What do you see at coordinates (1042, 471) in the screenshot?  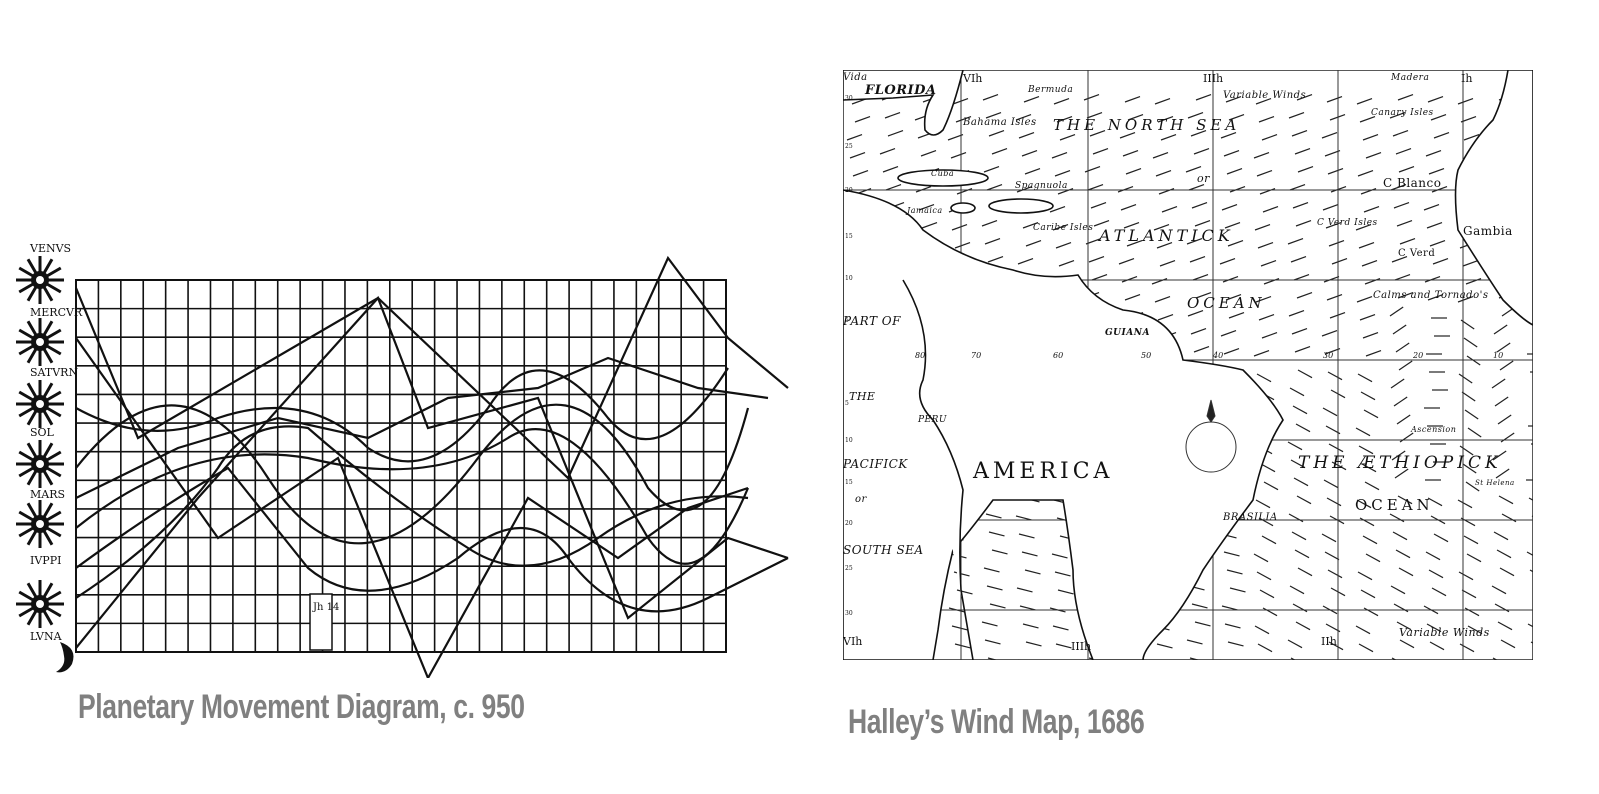 I see `map-label: AMERICA` at bounding box center [1042, 471].